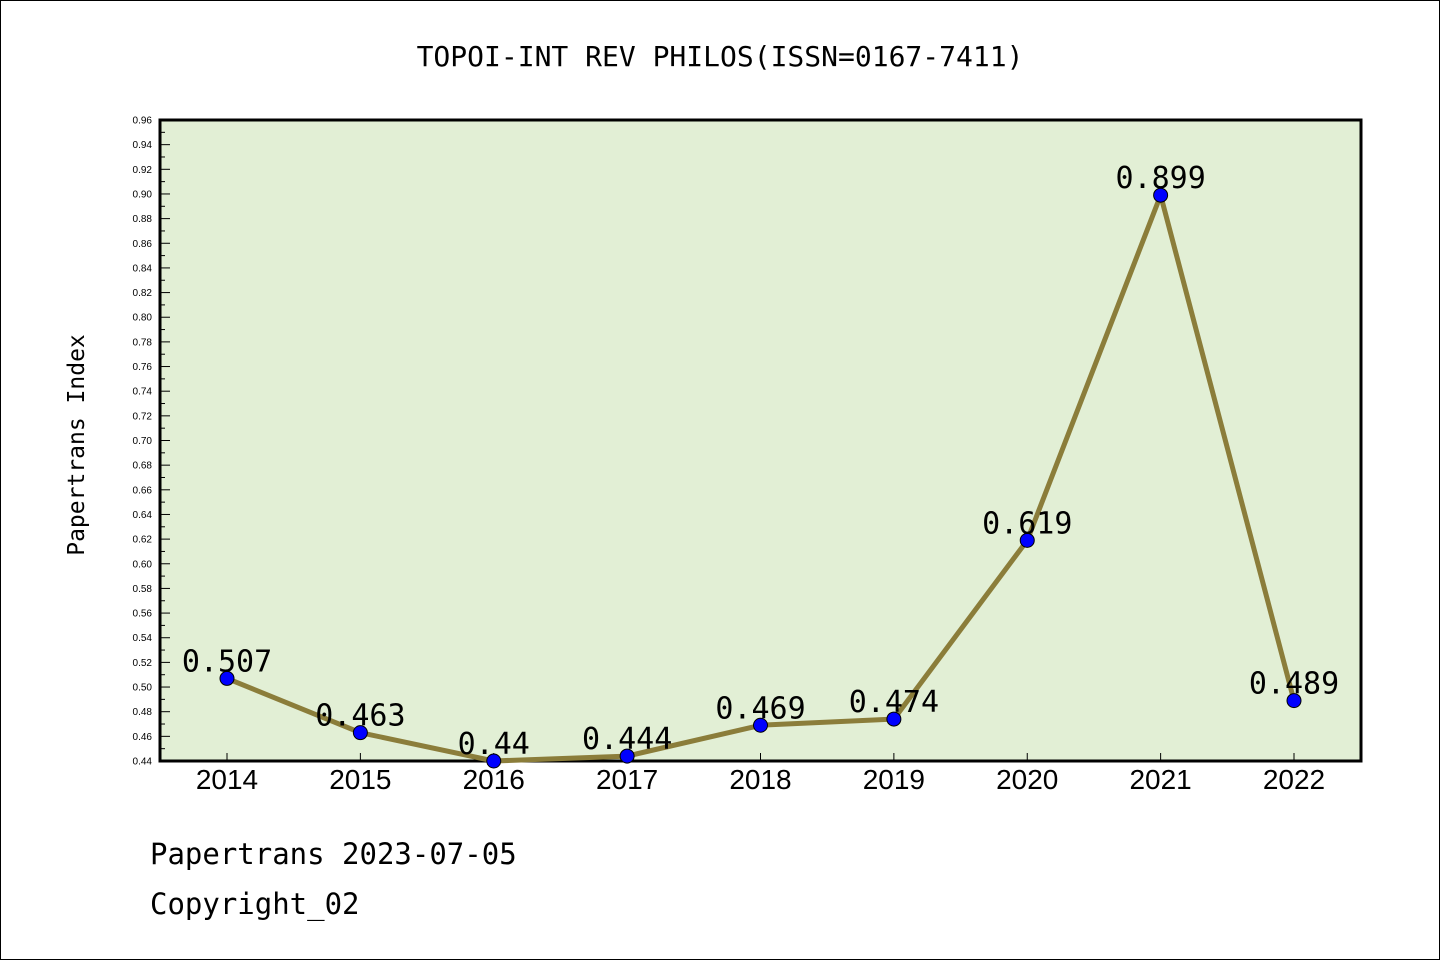 The width and height of the screenshot is (1440, 960). I want to click on y-tick-label: 0.52, so click(143, 663).